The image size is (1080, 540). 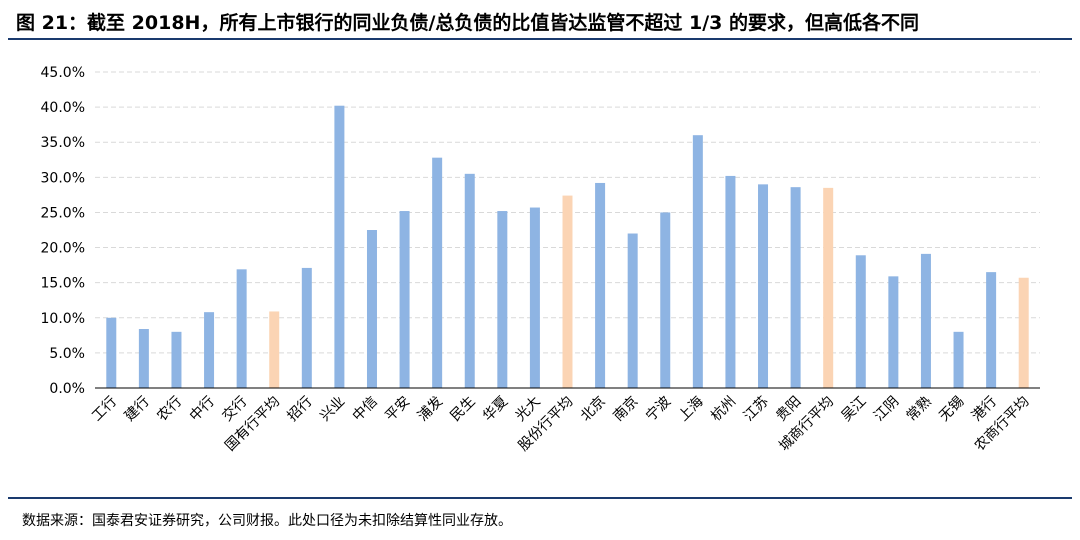 What do you see at coordinates (169, 409) in the screenshot?
I see `x-tick-label: 农行` at bounding box center [169, 409].